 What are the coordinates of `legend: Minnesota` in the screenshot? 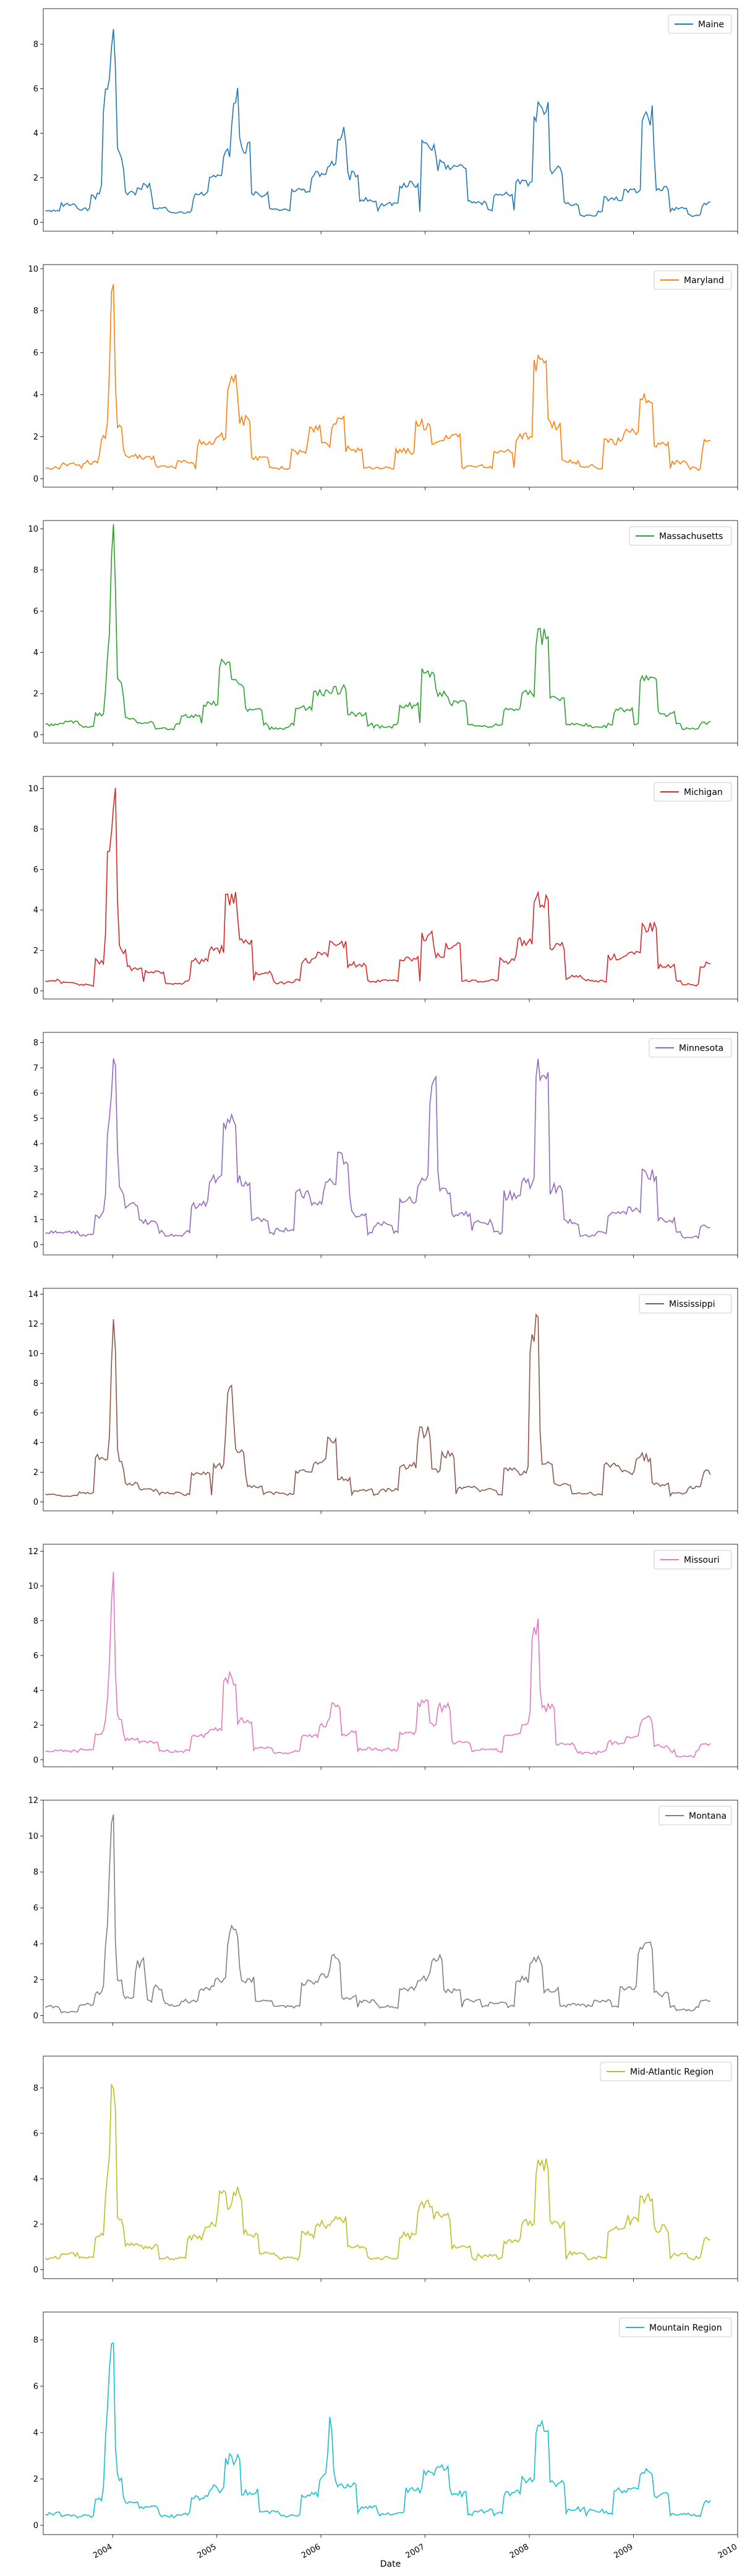 It's located at (690, 1048).